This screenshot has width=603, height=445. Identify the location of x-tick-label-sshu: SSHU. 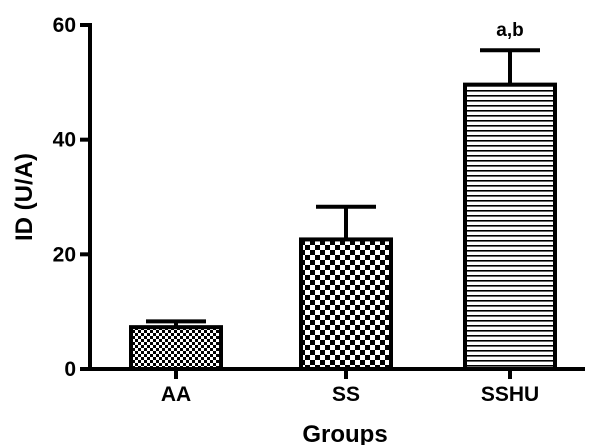
(510, 394).